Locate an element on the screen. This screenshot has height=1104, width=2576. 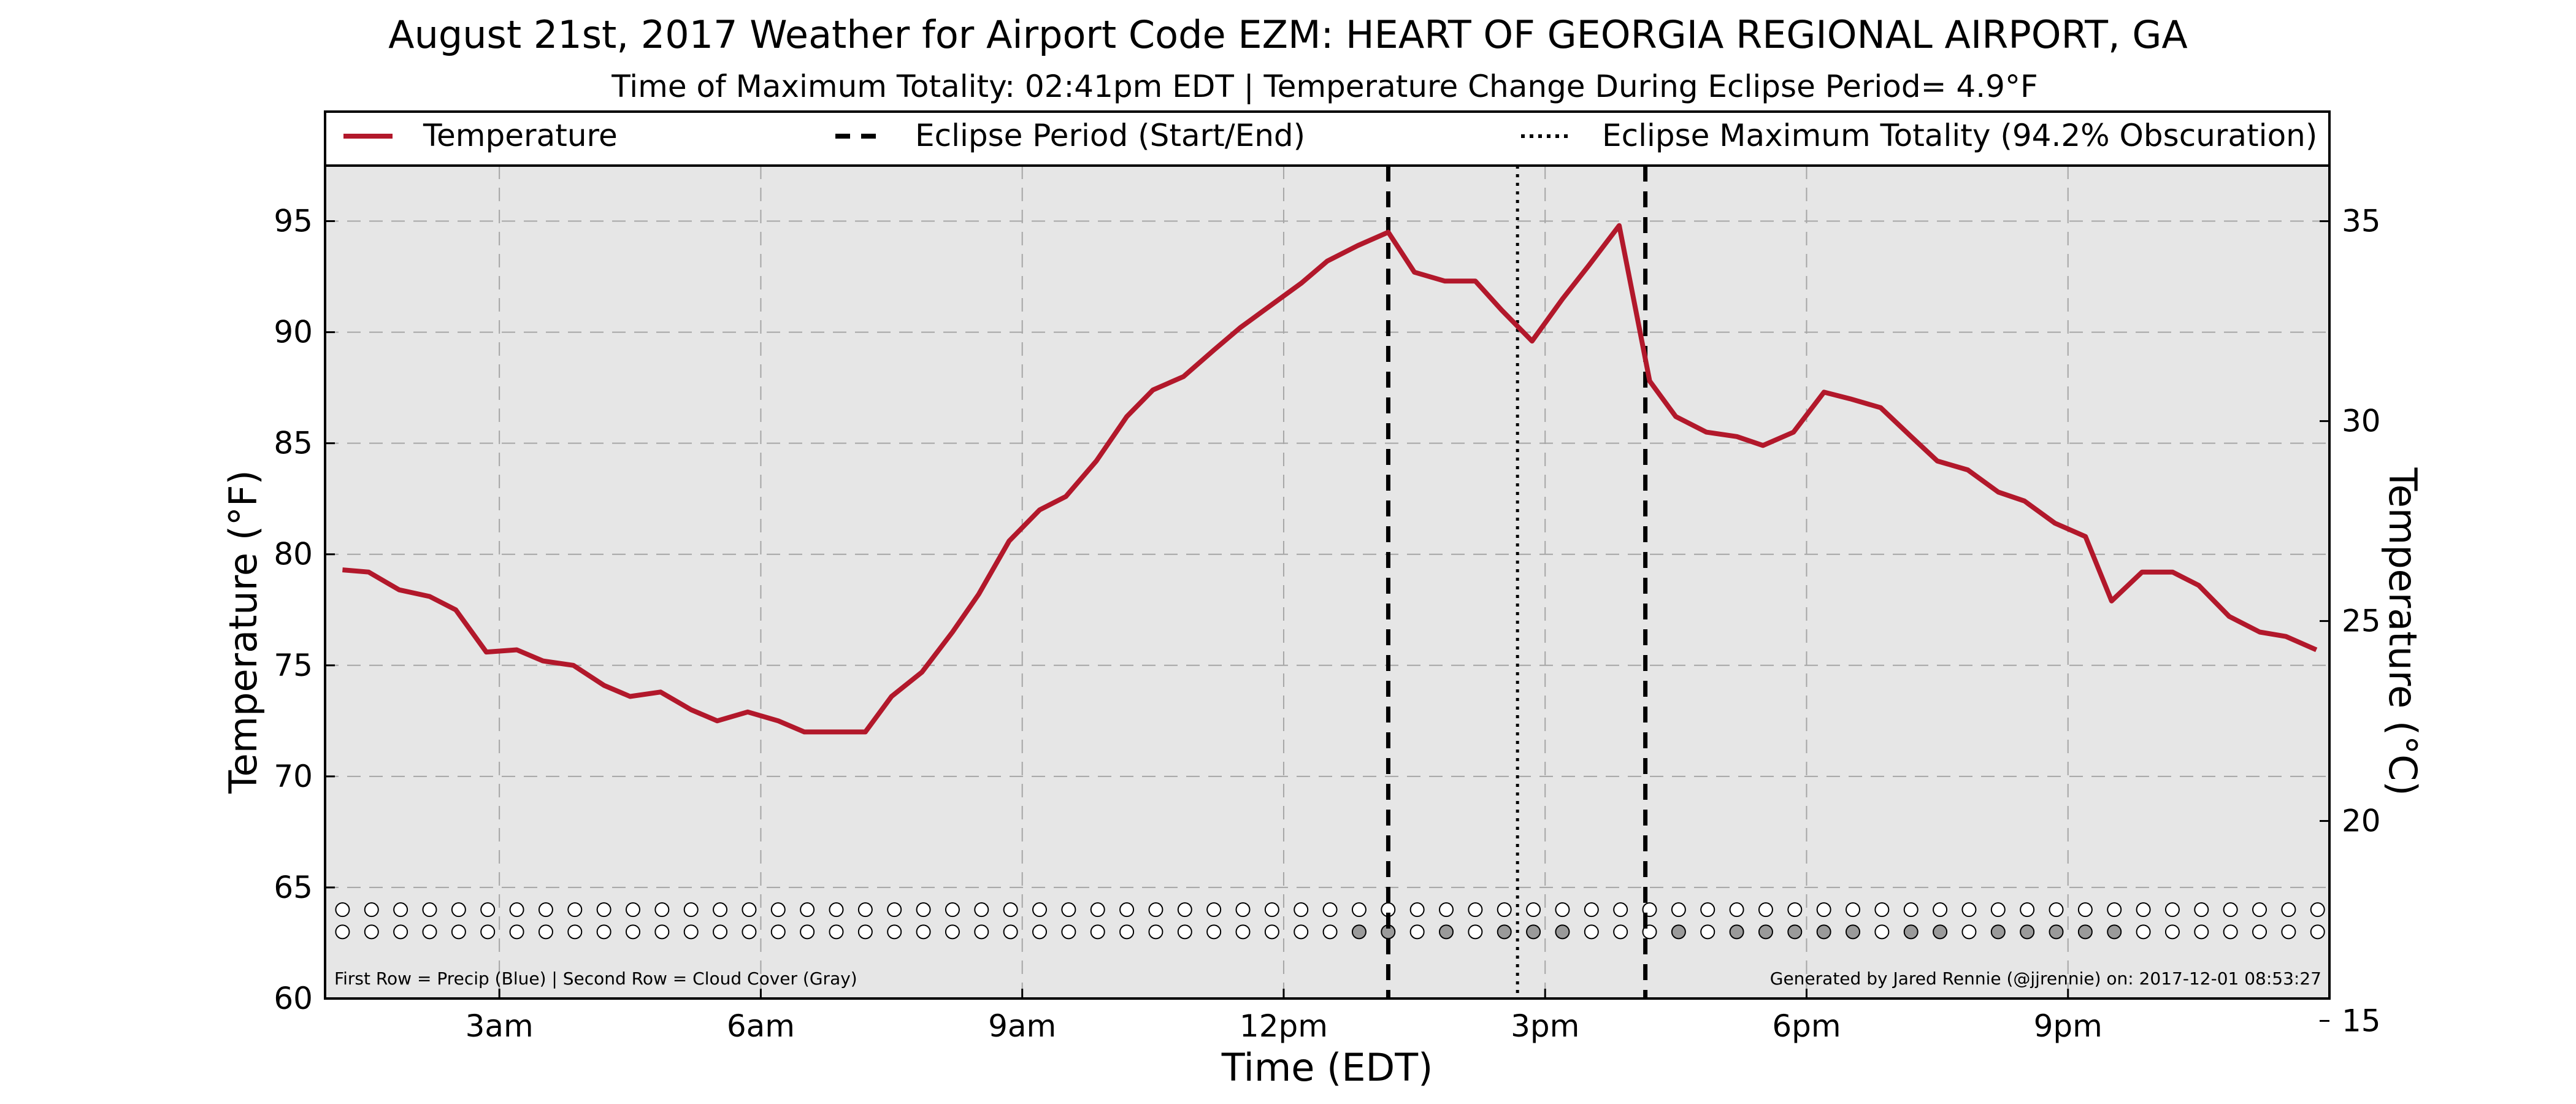
x-tick-label: 9pm is located at coordinates (2068, 1026).